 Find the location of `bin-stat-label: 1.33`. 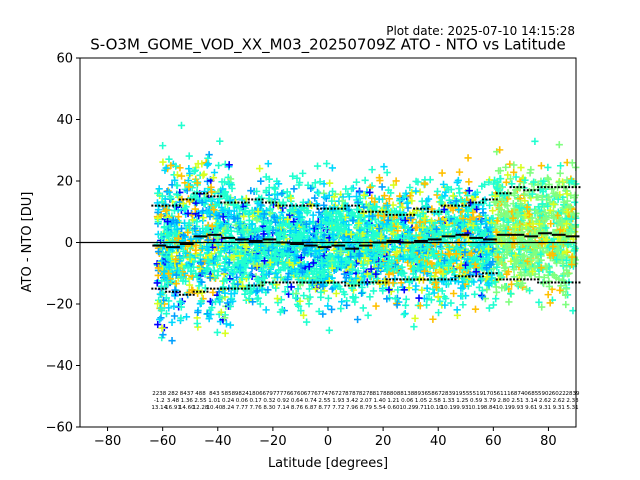

bin-stat-label: 1.33 is located at coordinates (448, 401).